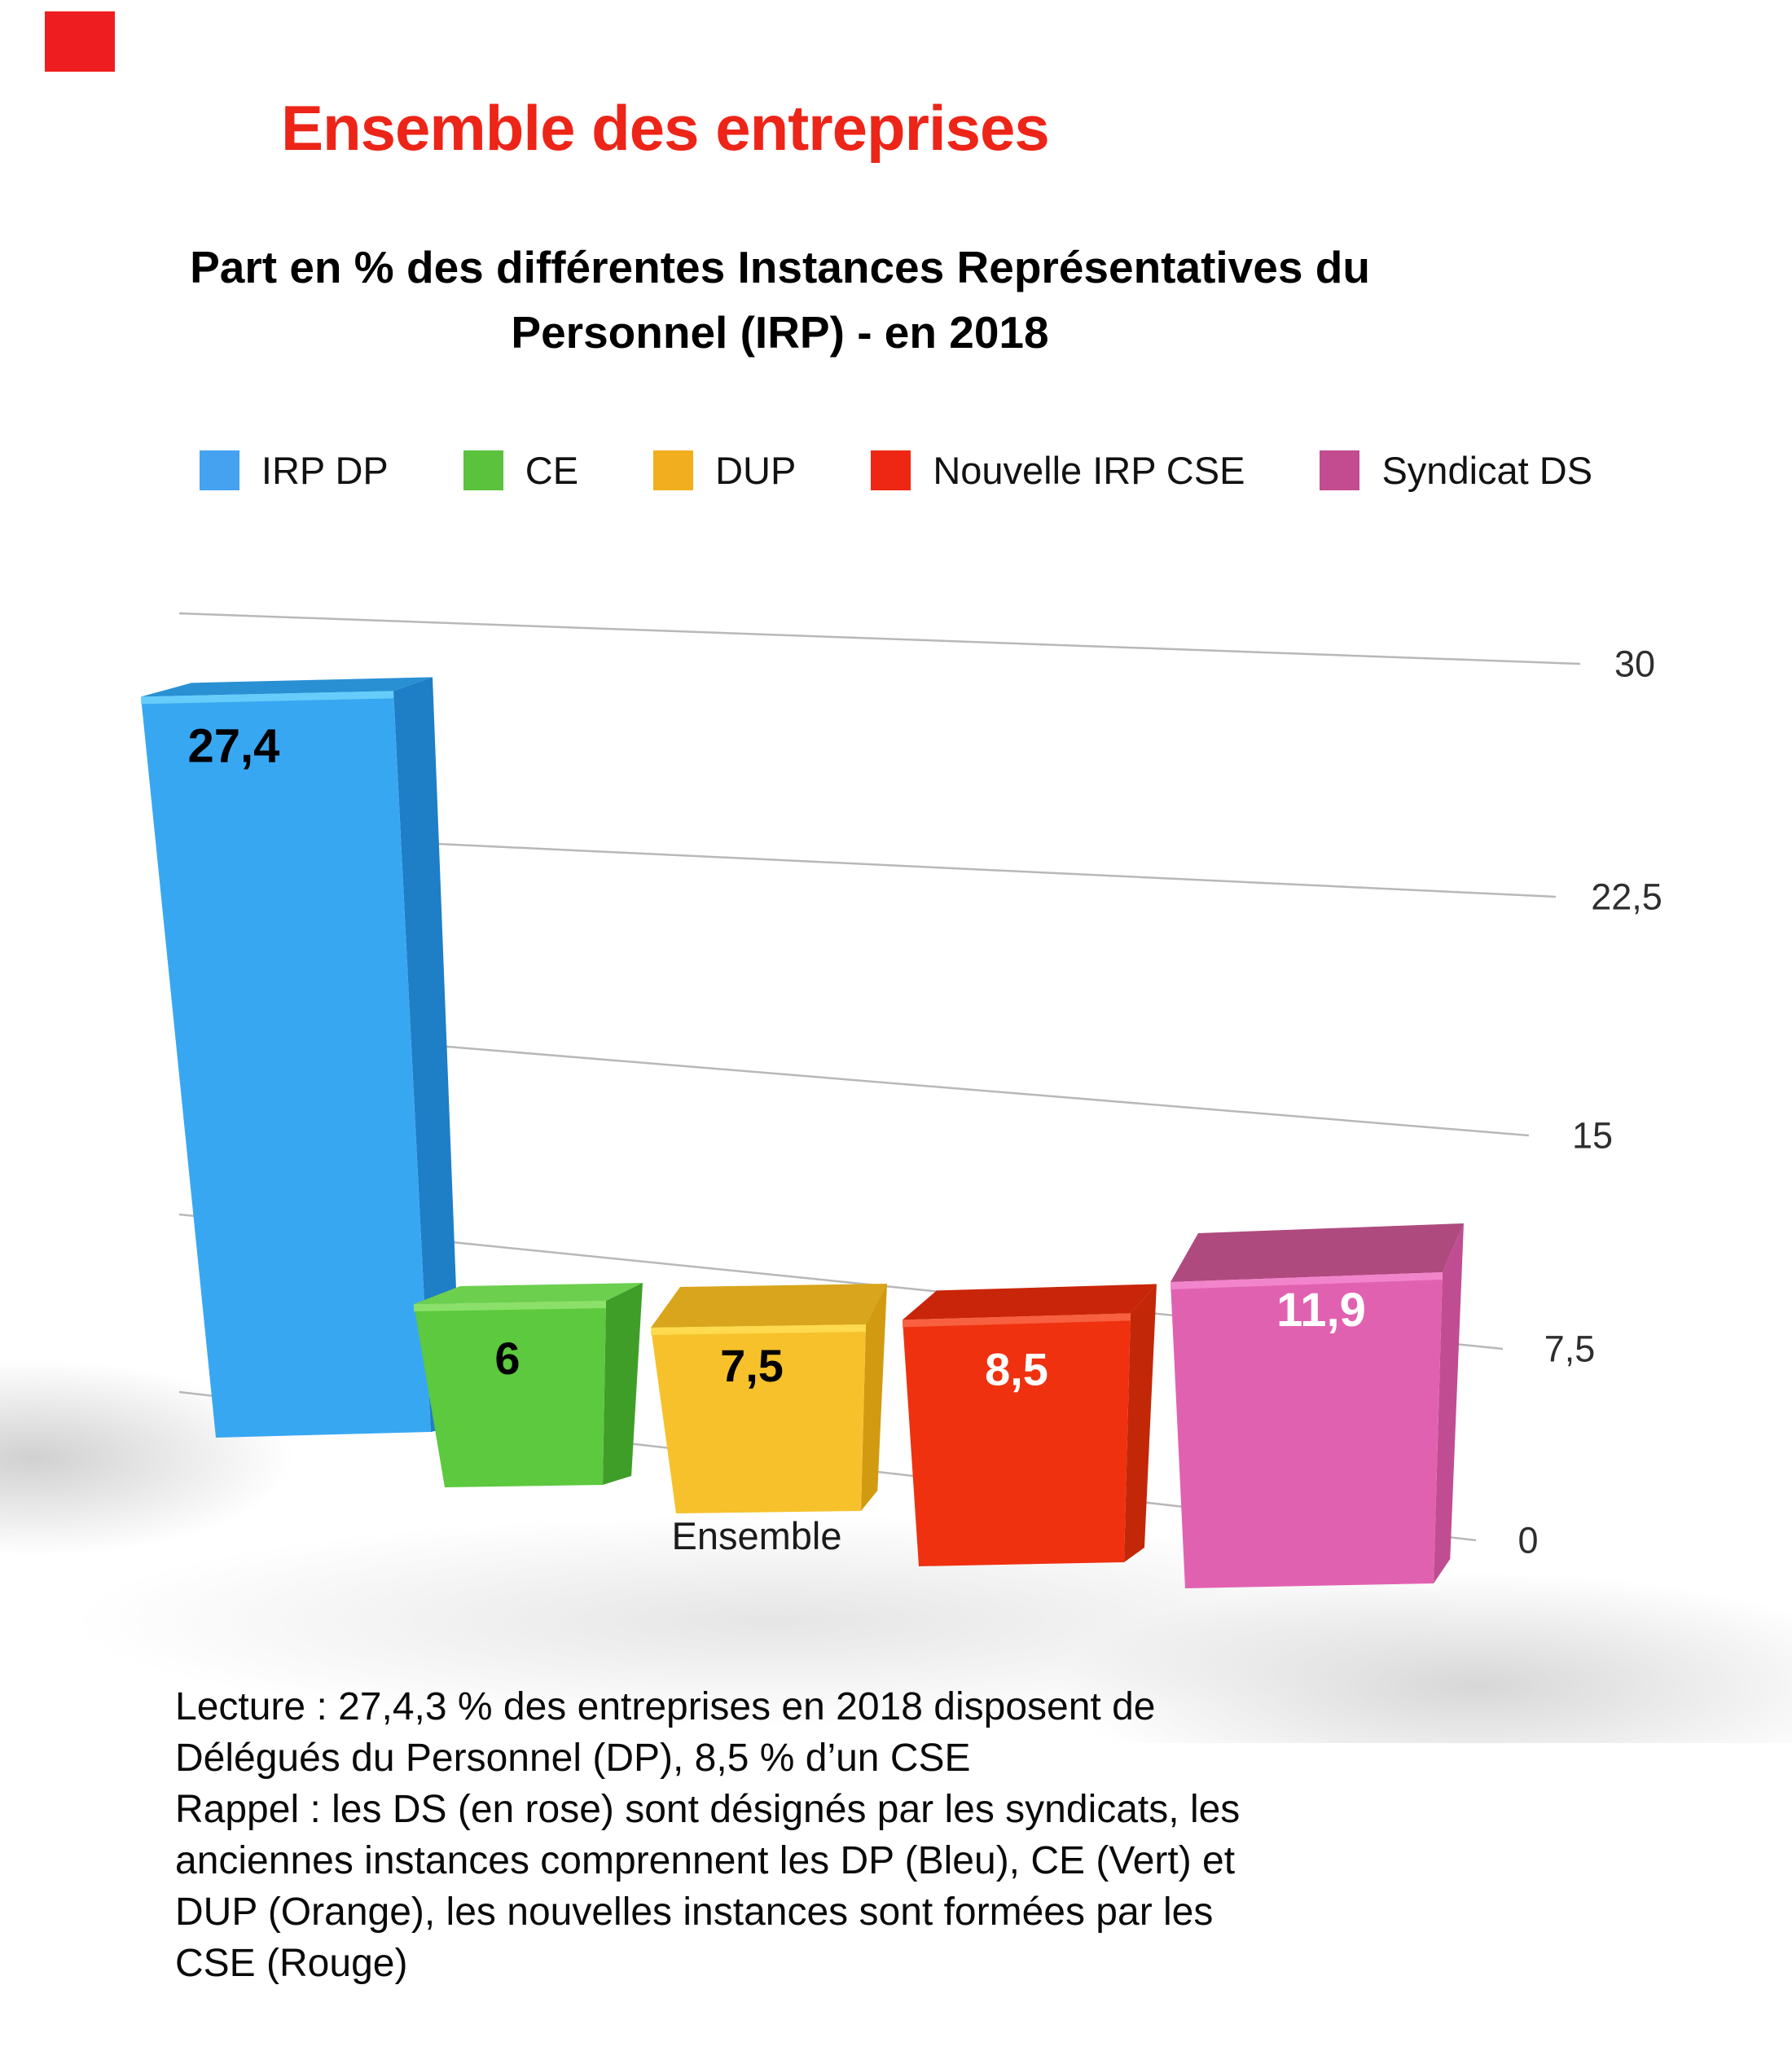  What do you see at coordinates (520, 470) in the screenshot?
I see `legend-item-ce: CE` at bounding box center [520, 470].